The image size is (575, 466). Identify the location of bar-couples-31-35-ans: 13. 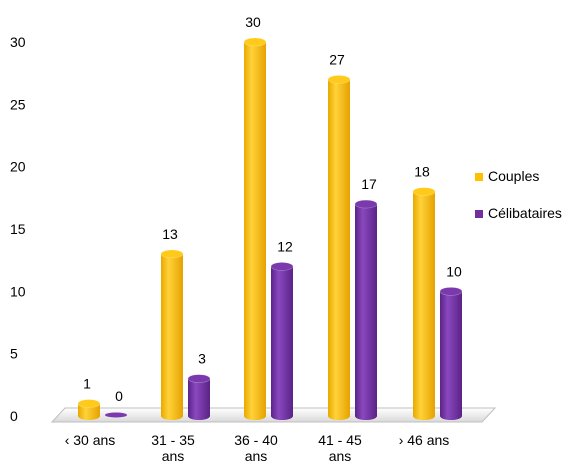
(172, 323).